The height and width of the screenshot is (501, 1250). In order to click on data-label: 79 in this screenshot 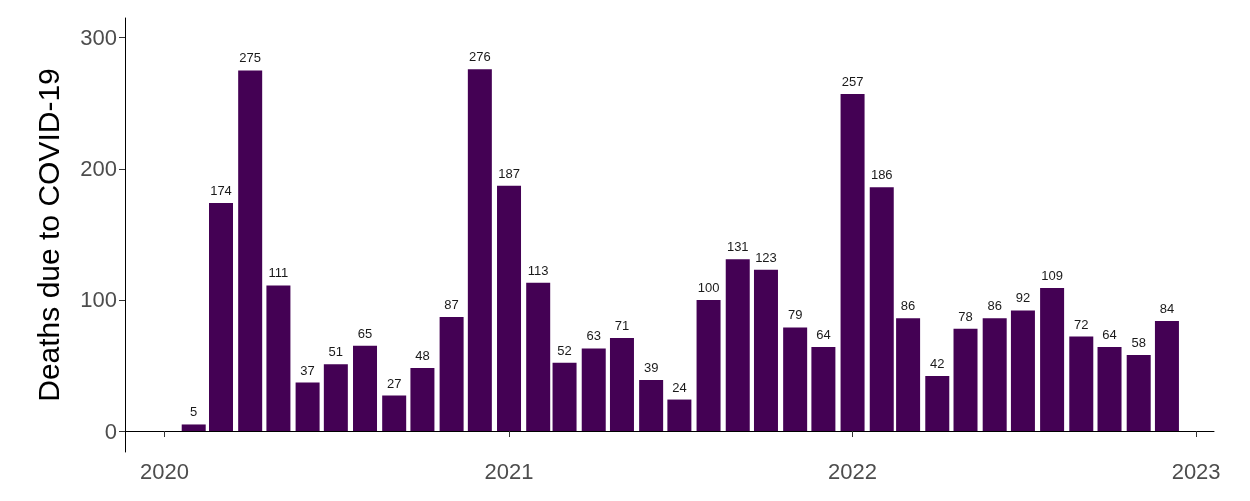, I will do `click(795, 315)`.